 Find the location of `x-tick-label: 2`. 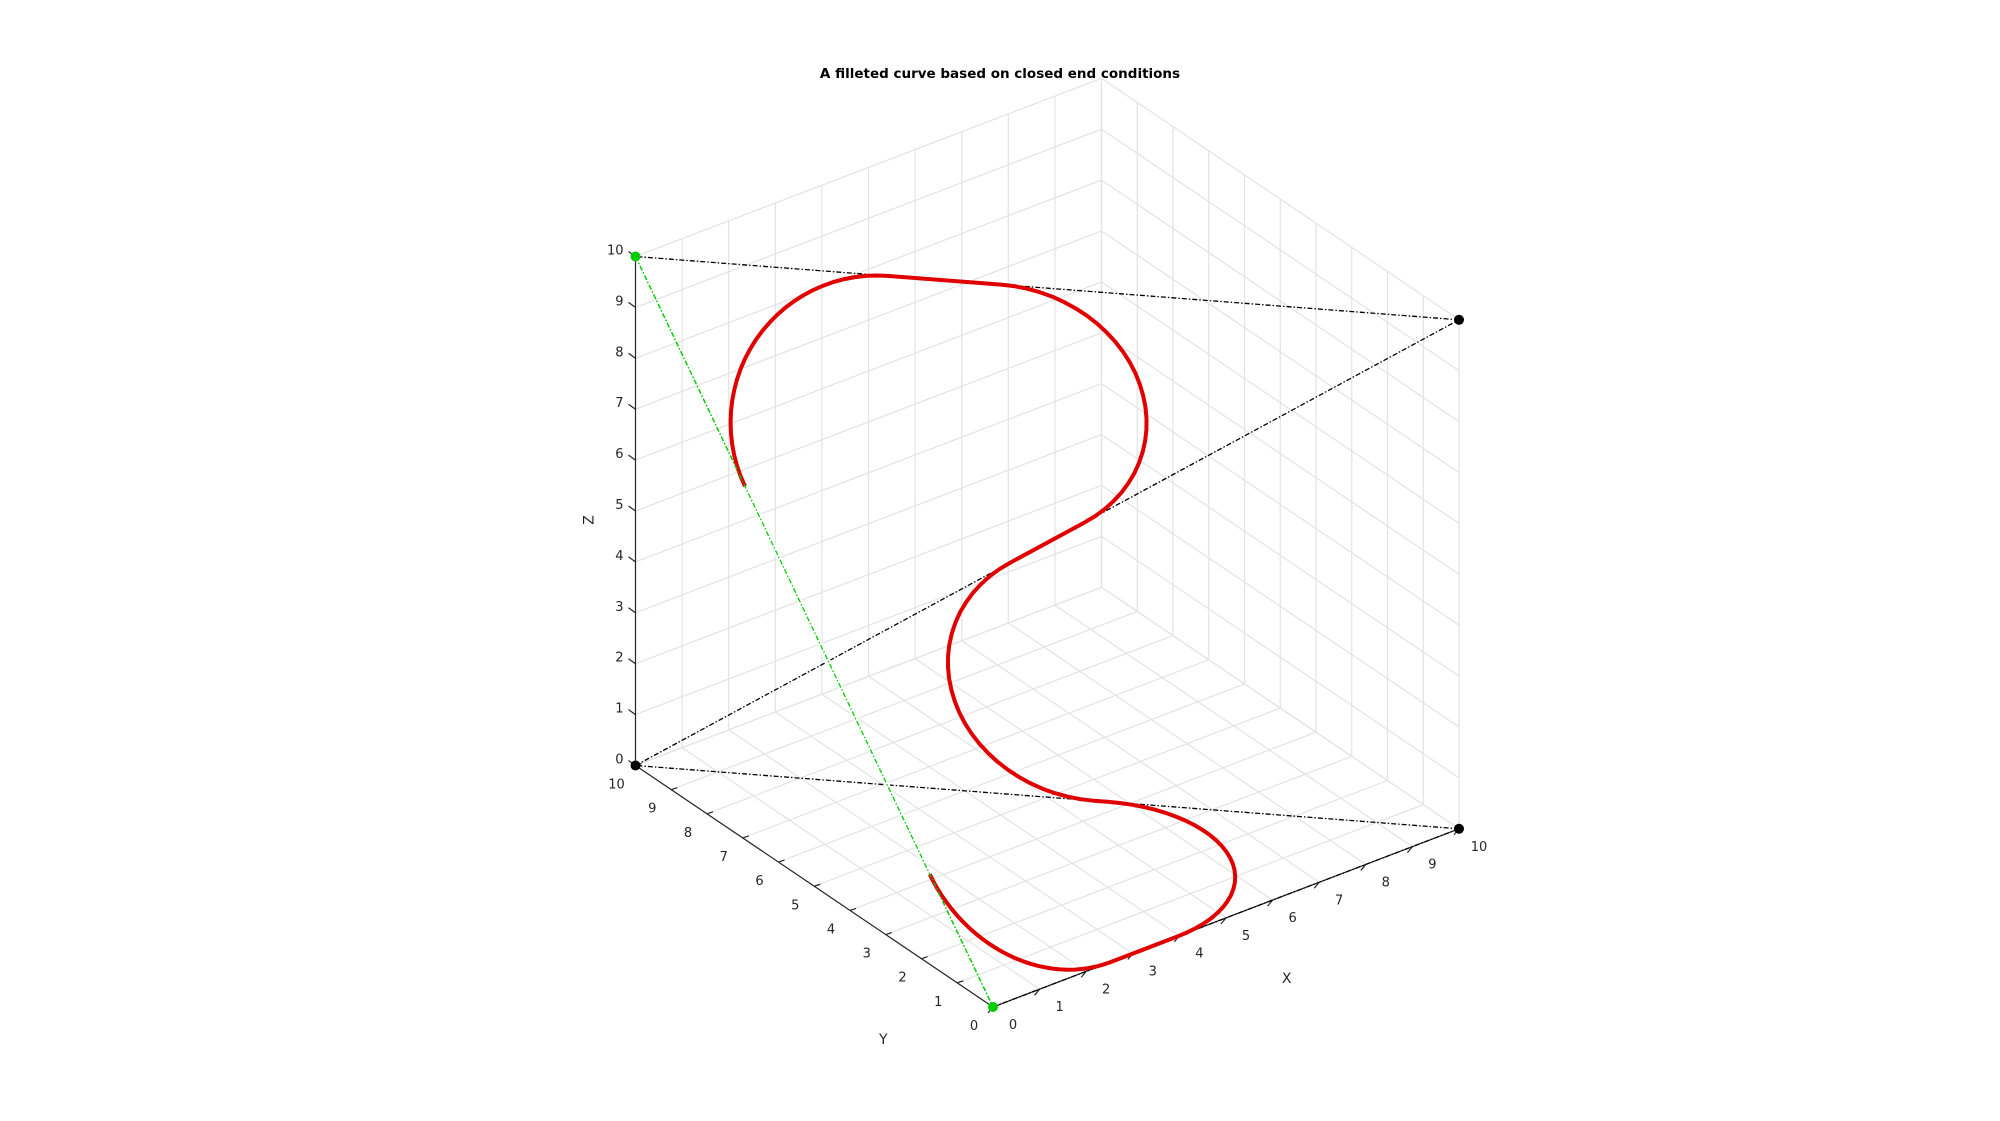

x-tick-label: 2 is located at coordinates (1106, 989).